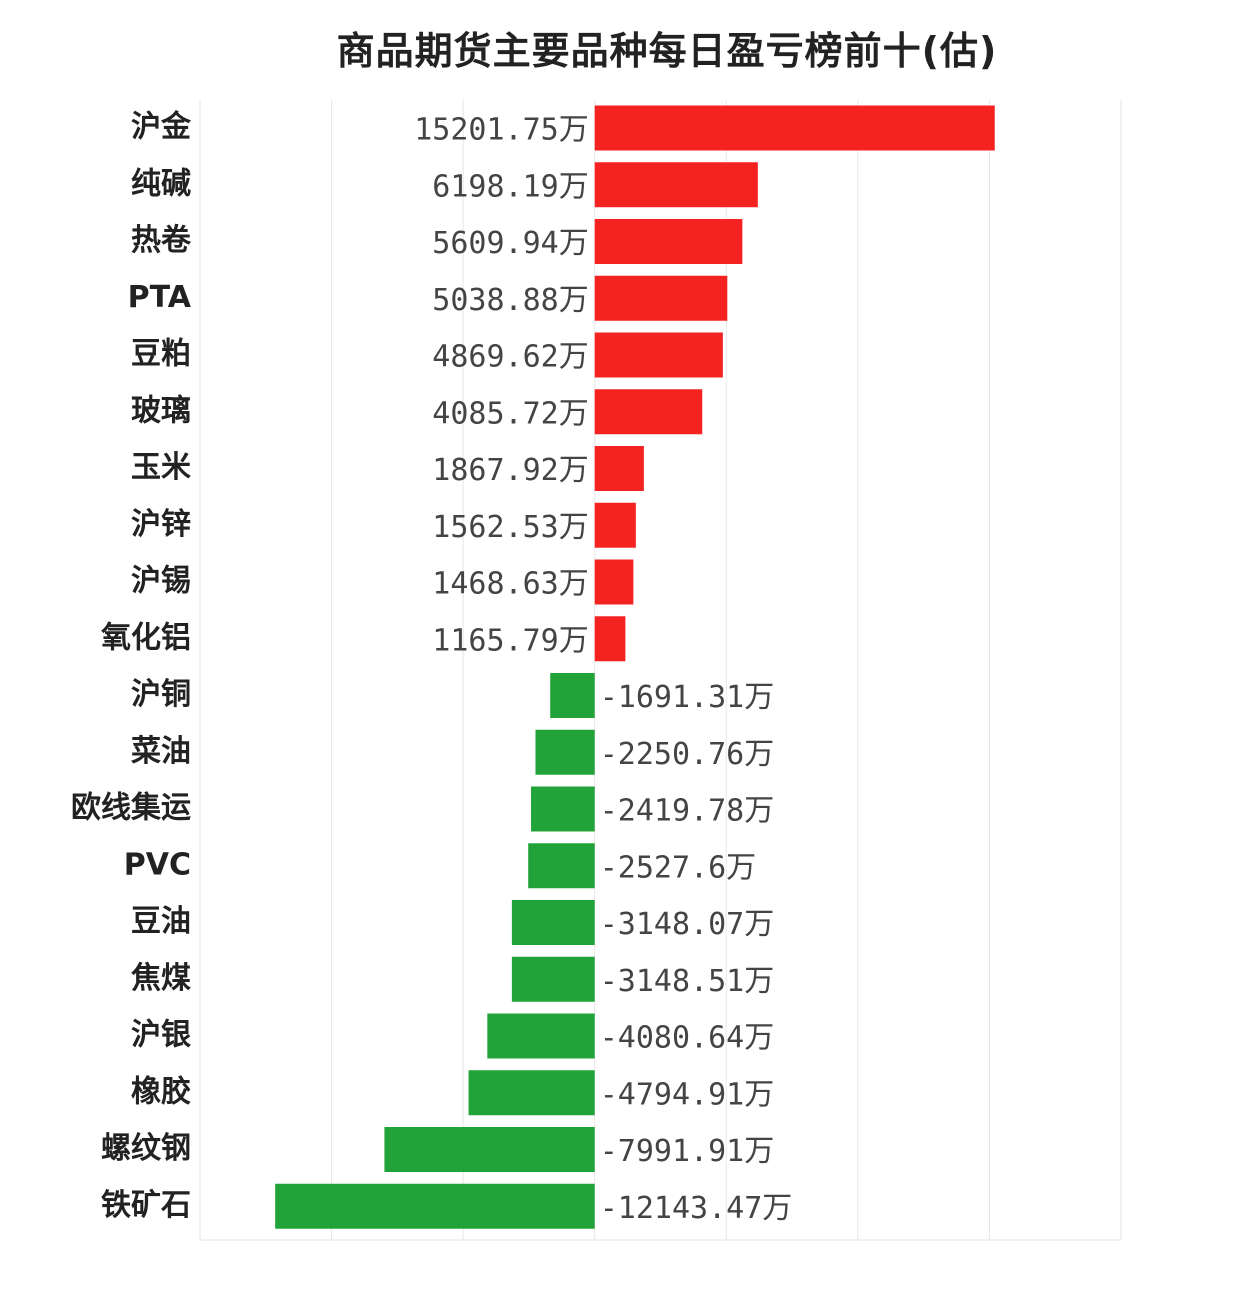 This screenshot has height=1300, width=1246. Describe the element at coordinates (161, 467) in the screenshot. I see `category-label: 玉米` at that location.